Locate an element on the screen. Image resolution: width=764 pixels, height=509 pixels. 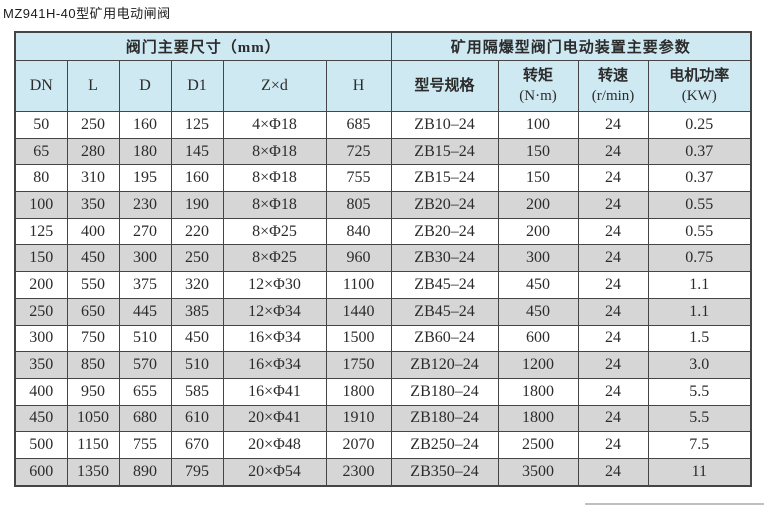
cell: 670 is located at coordinates (197, 445).